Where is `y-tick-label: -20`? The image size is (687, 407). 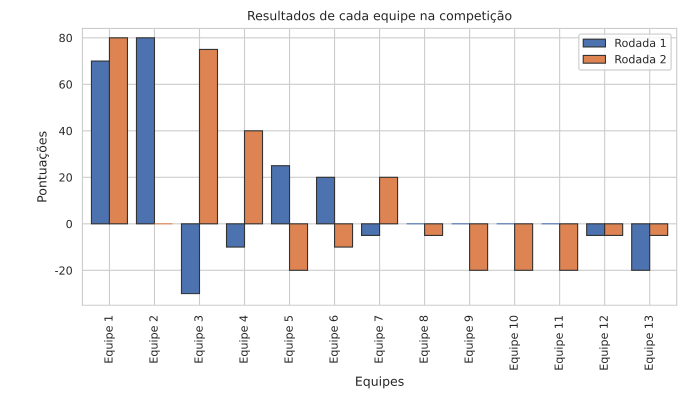
y-tick-label: -20 is located at coordinates (63, 270).